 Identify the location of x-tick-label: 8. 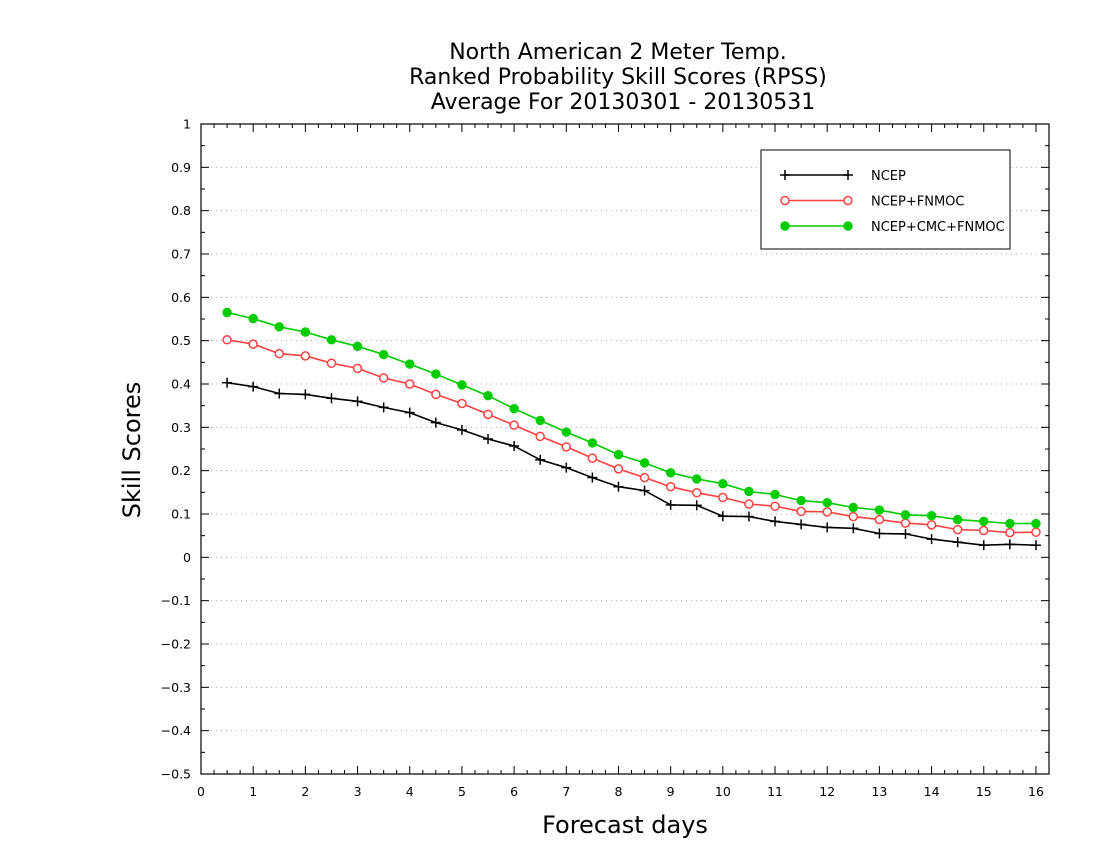
(619, 791).